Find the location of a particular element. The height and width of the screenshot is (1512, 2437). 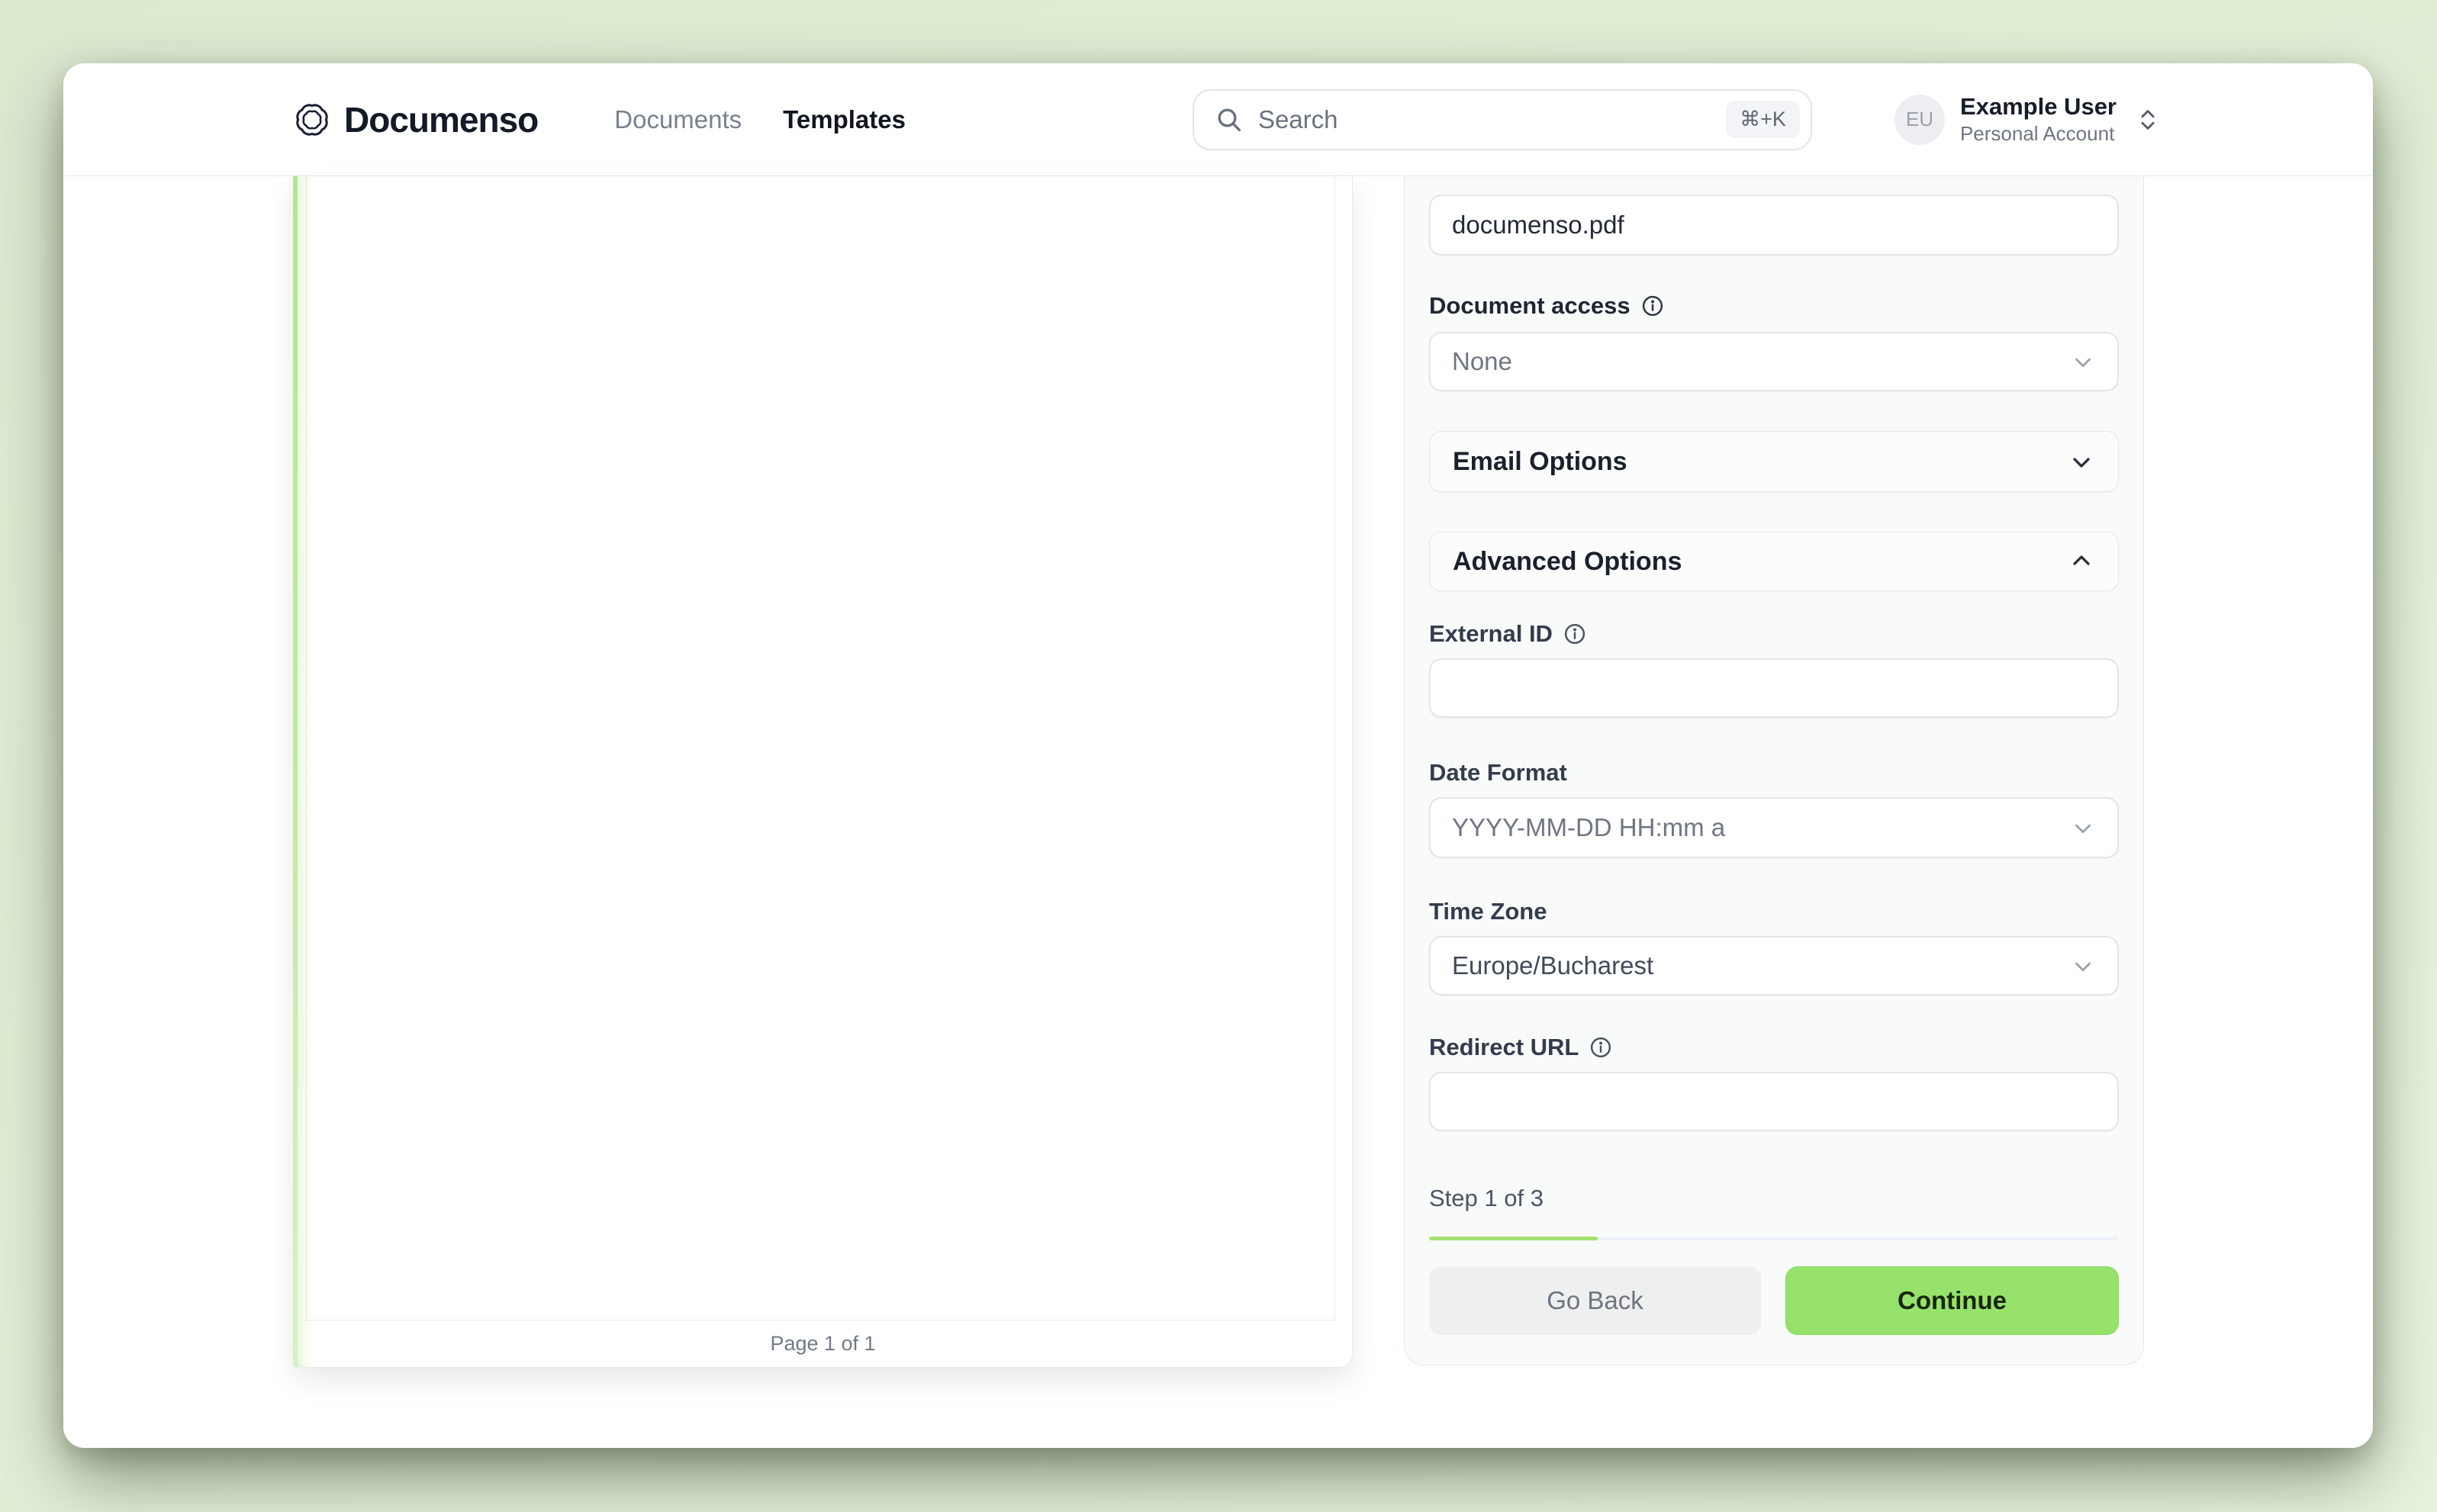

search-icon is located at coordinates (1229, 120).